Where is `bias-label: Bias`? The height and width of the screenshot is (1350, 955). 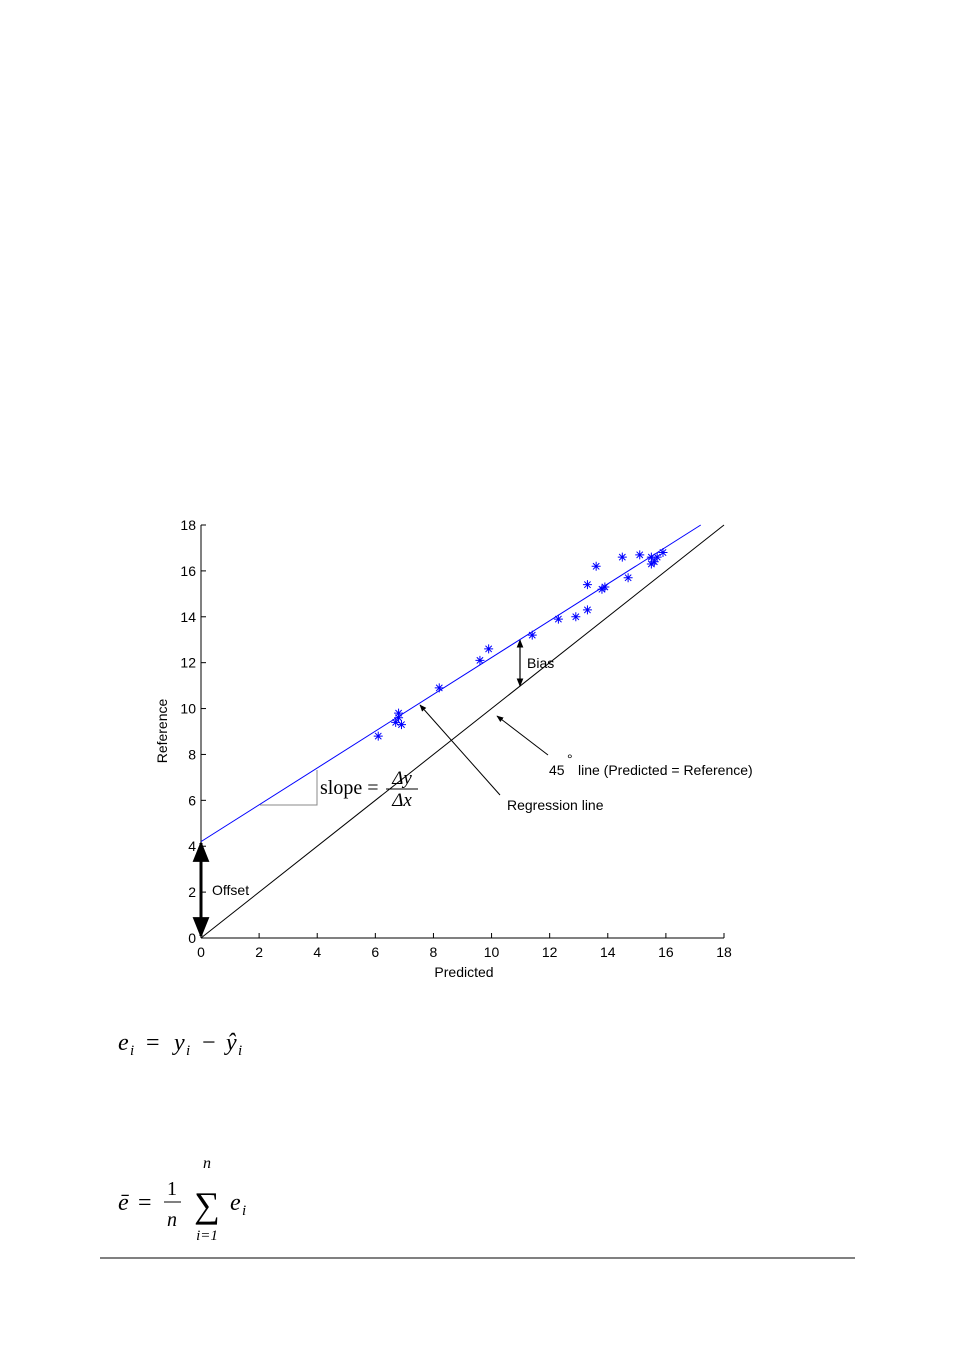
bias-label: Bias is located at coordinates (540, 663).